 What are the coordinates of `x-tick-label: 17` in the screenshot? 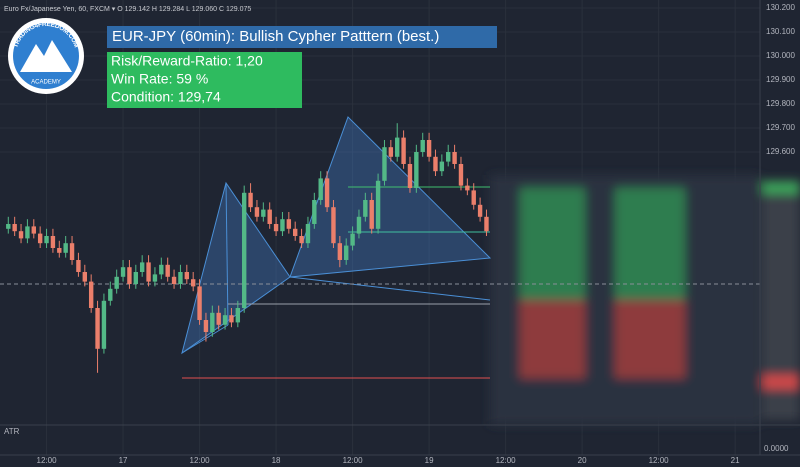 It's located at (123, 460).